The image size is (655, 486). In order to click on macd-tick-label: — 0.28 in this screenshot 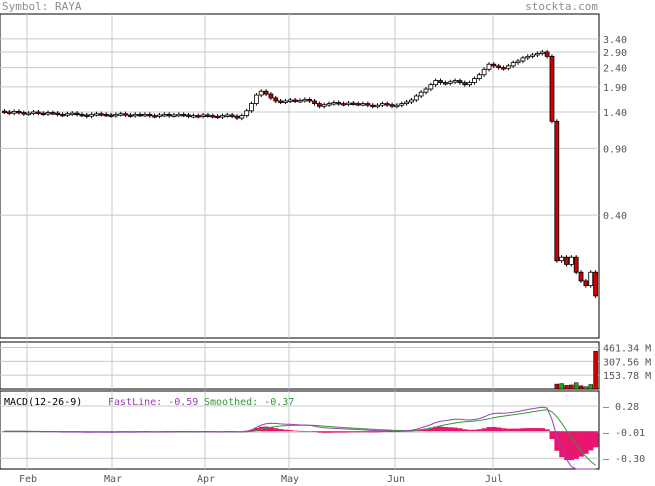, I will do `click(621, 407)`.